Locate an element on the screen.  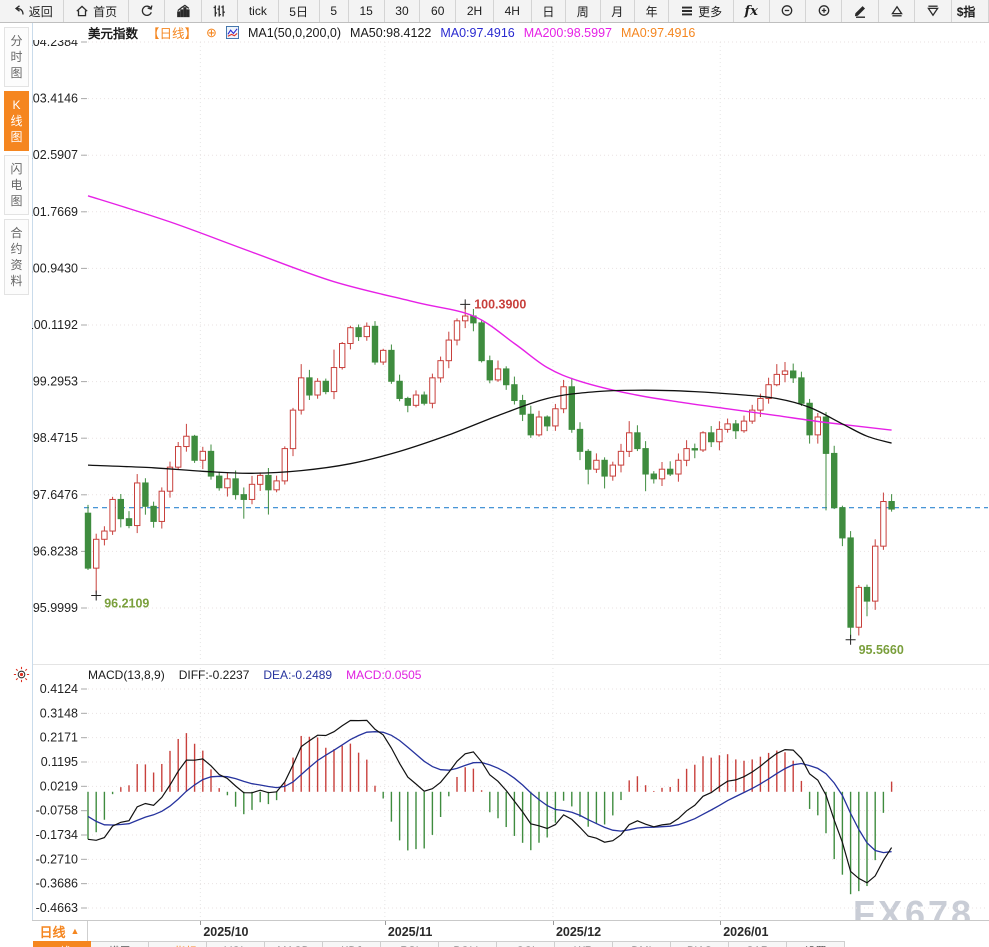
period-month-button: 月 is located at coordinates (617, 11).